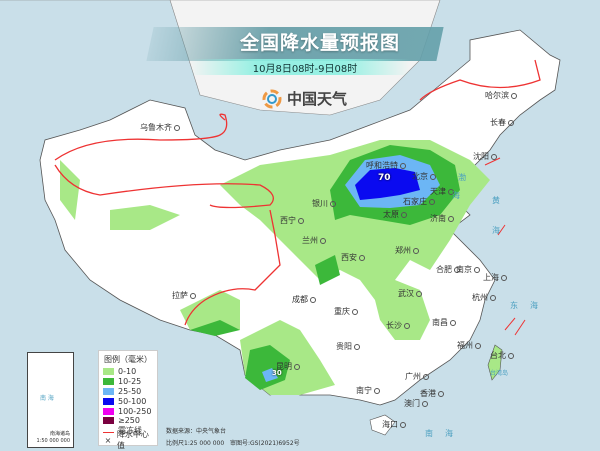 Image resolution: width=600 pixels, height=451 pixels. I want to click on legend-item: 50-100, so click(128, 401).